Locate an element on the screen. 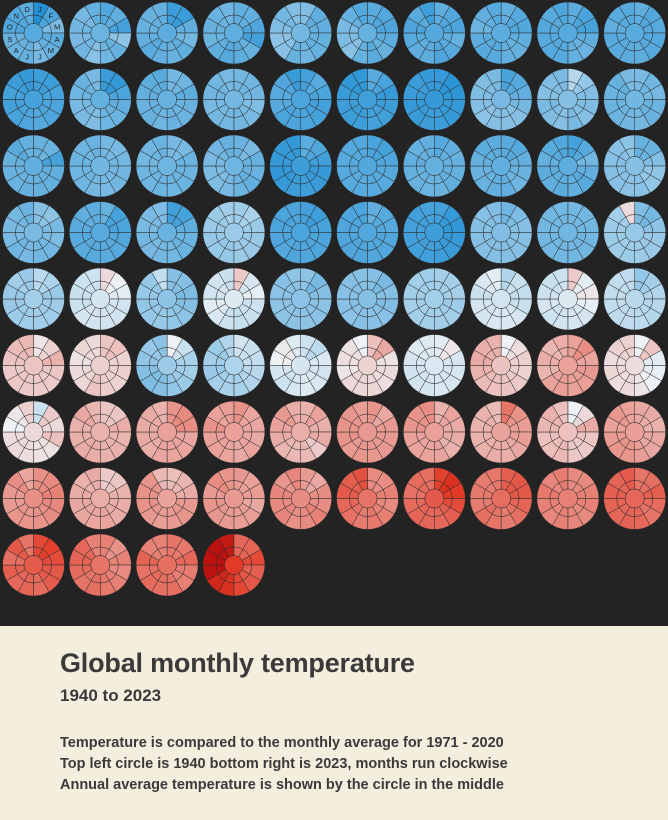 The height and width of the screenshot is (820, 668). year-circle-2014 is located at coordinates (300, 498).